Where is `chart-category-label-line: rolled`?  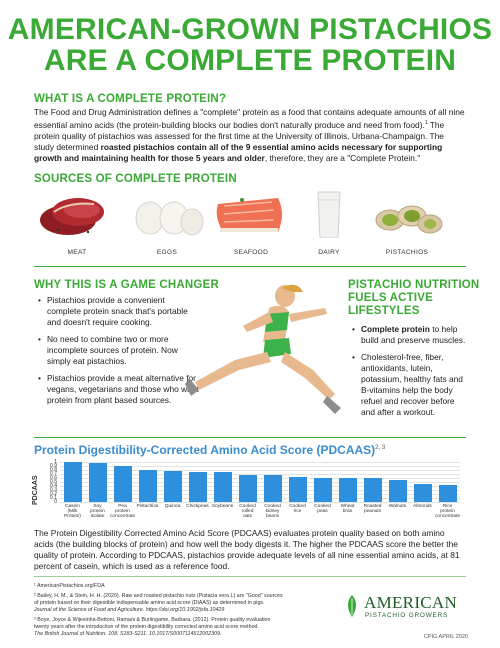 chart-category-label-line: rolled is located at coordinates (247, 512).